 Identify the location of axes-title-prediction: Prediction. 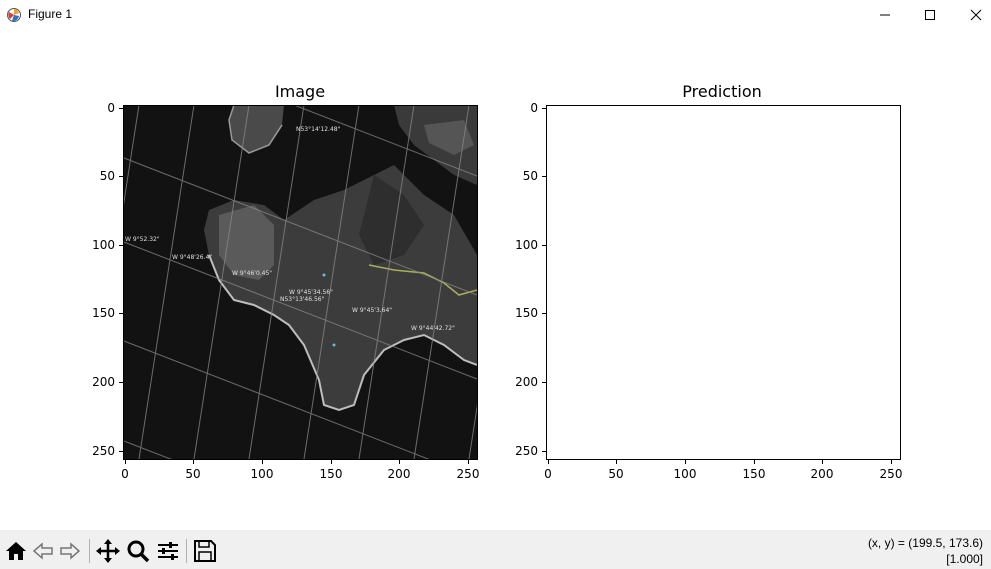
(722, 91).